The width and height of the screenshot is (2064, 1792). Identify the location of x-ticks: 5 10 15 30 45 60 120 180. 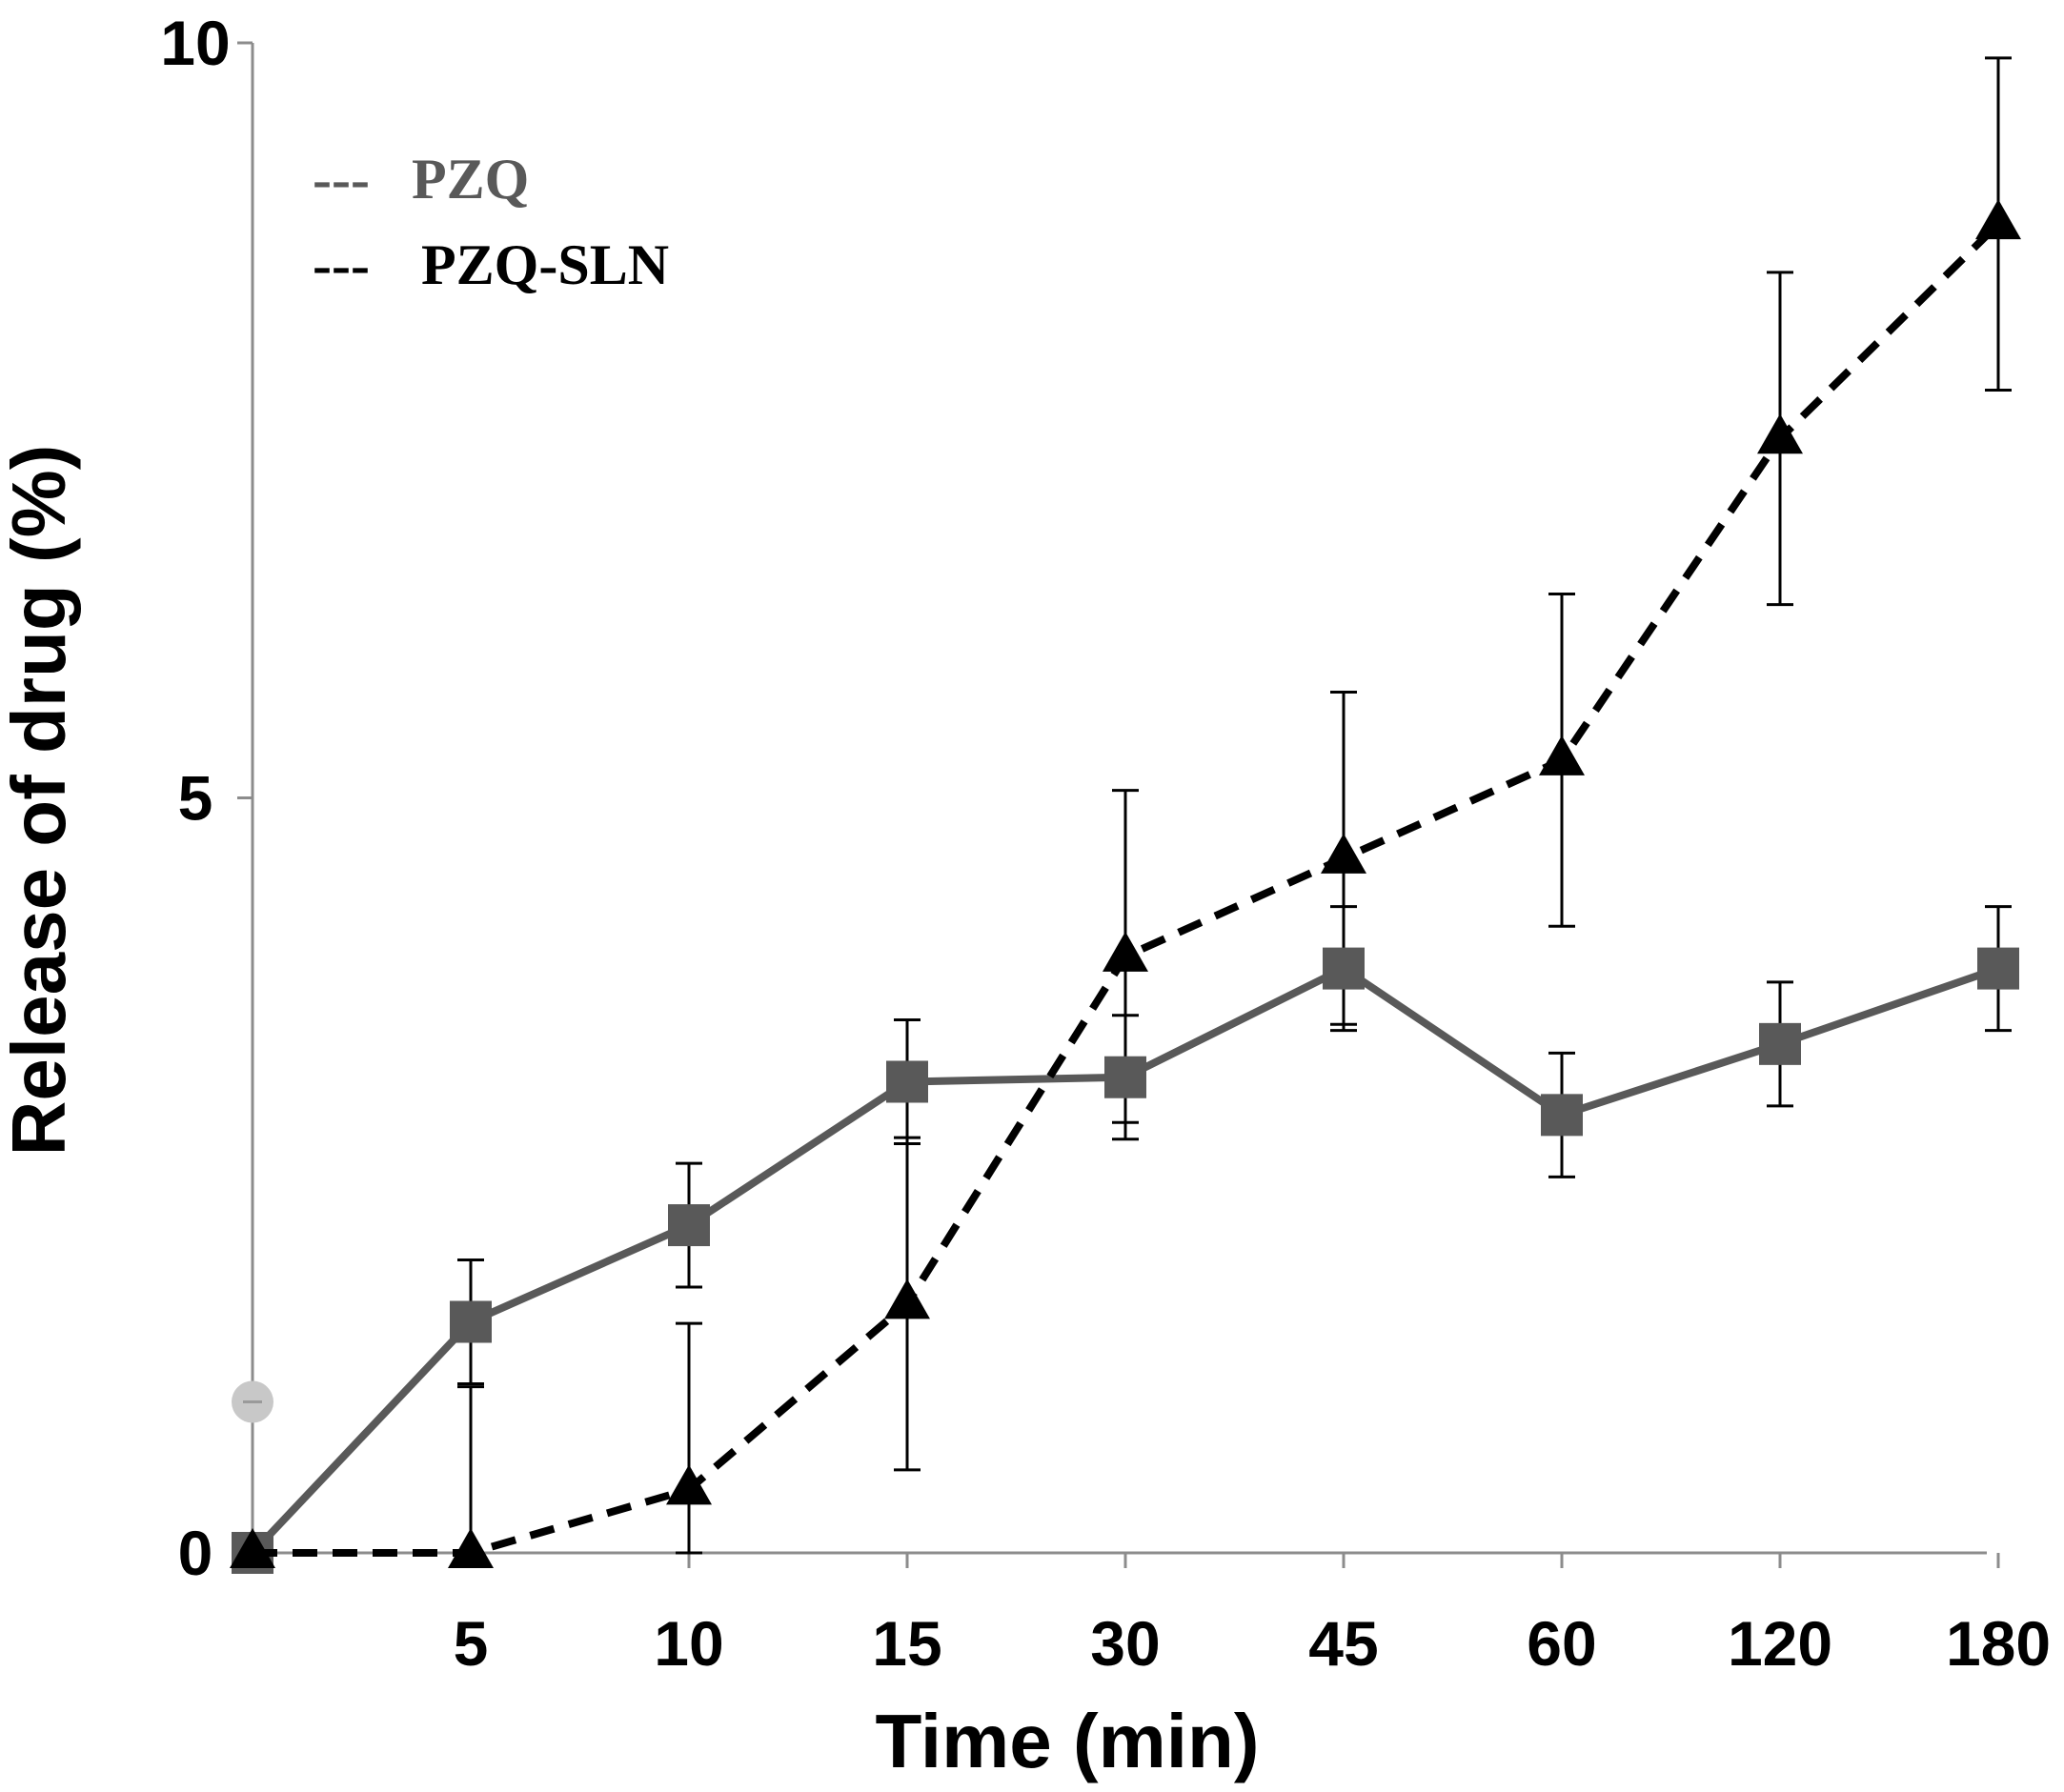
(1253, 1616).